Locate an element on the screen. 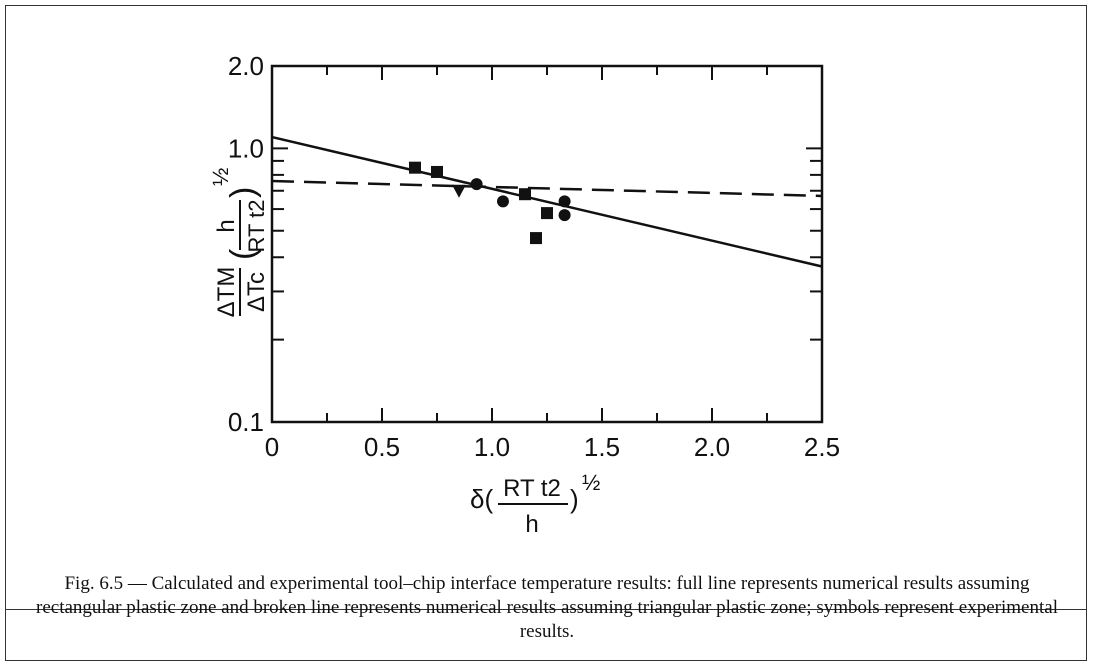  y-tick-label: 1.0 is located at coordinates (246, 148).